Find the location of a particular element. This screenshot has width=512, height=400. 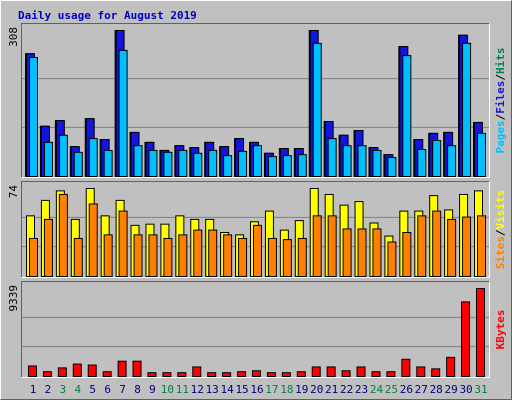

x-tick-label: 27 is located at coordinates (421, 389).